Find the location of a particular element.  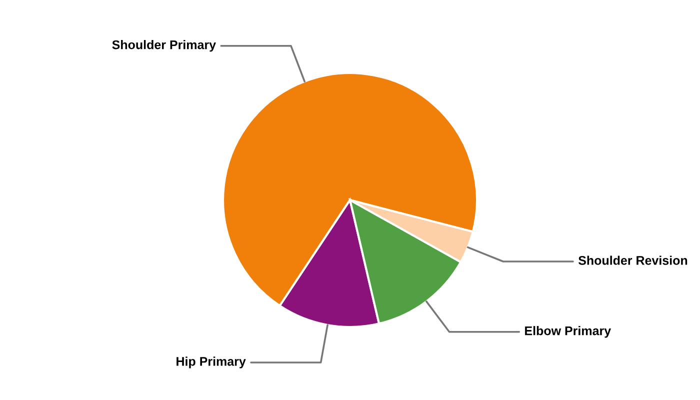

slice-label: Hip Primary is located at coordinates (211, 362).